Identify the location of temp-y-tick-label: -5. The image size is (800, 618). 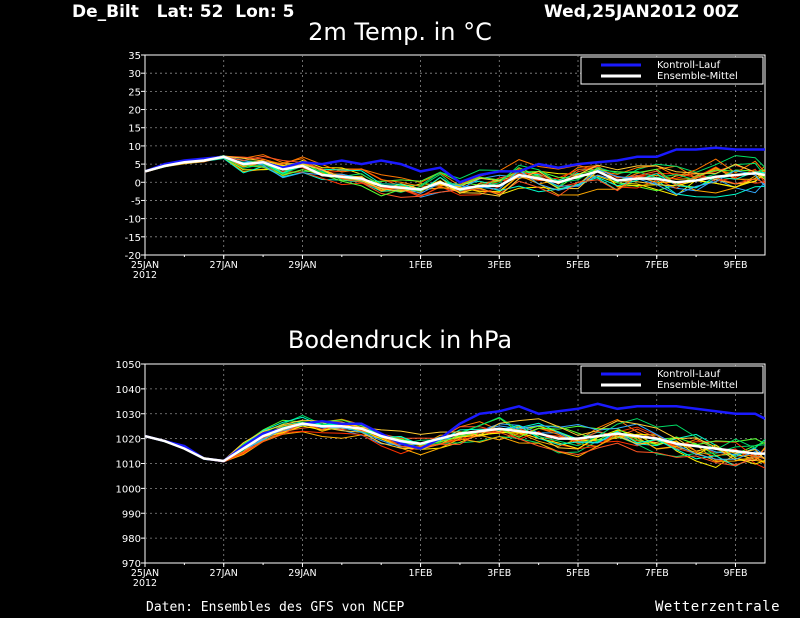
(136, 201).